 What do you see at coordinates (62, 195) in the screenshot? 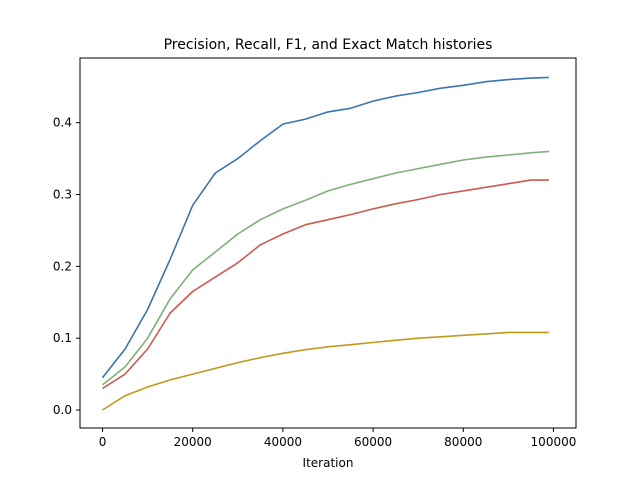
I see `y-tick-label: 0.3` at bounding box center [62, 195].